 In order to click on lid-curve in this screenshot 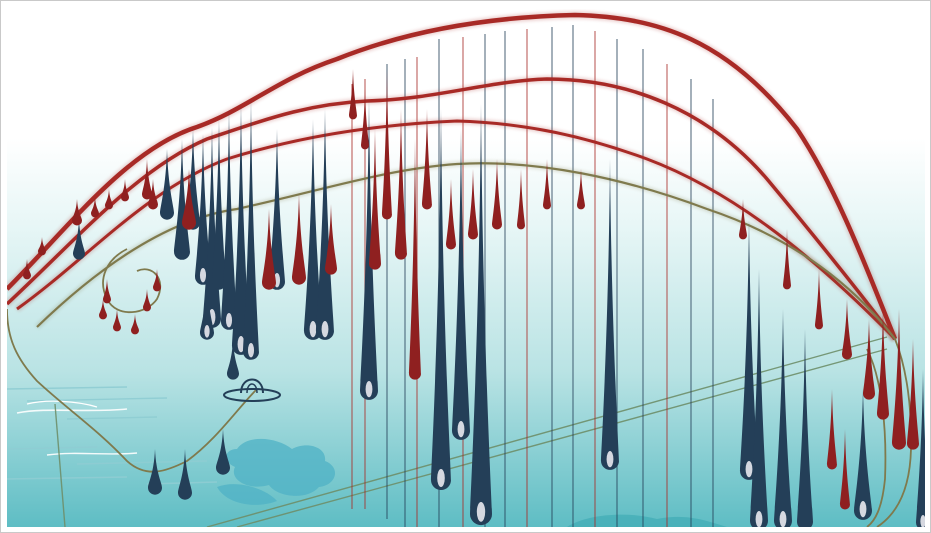, I will do `click(62, 404)`.